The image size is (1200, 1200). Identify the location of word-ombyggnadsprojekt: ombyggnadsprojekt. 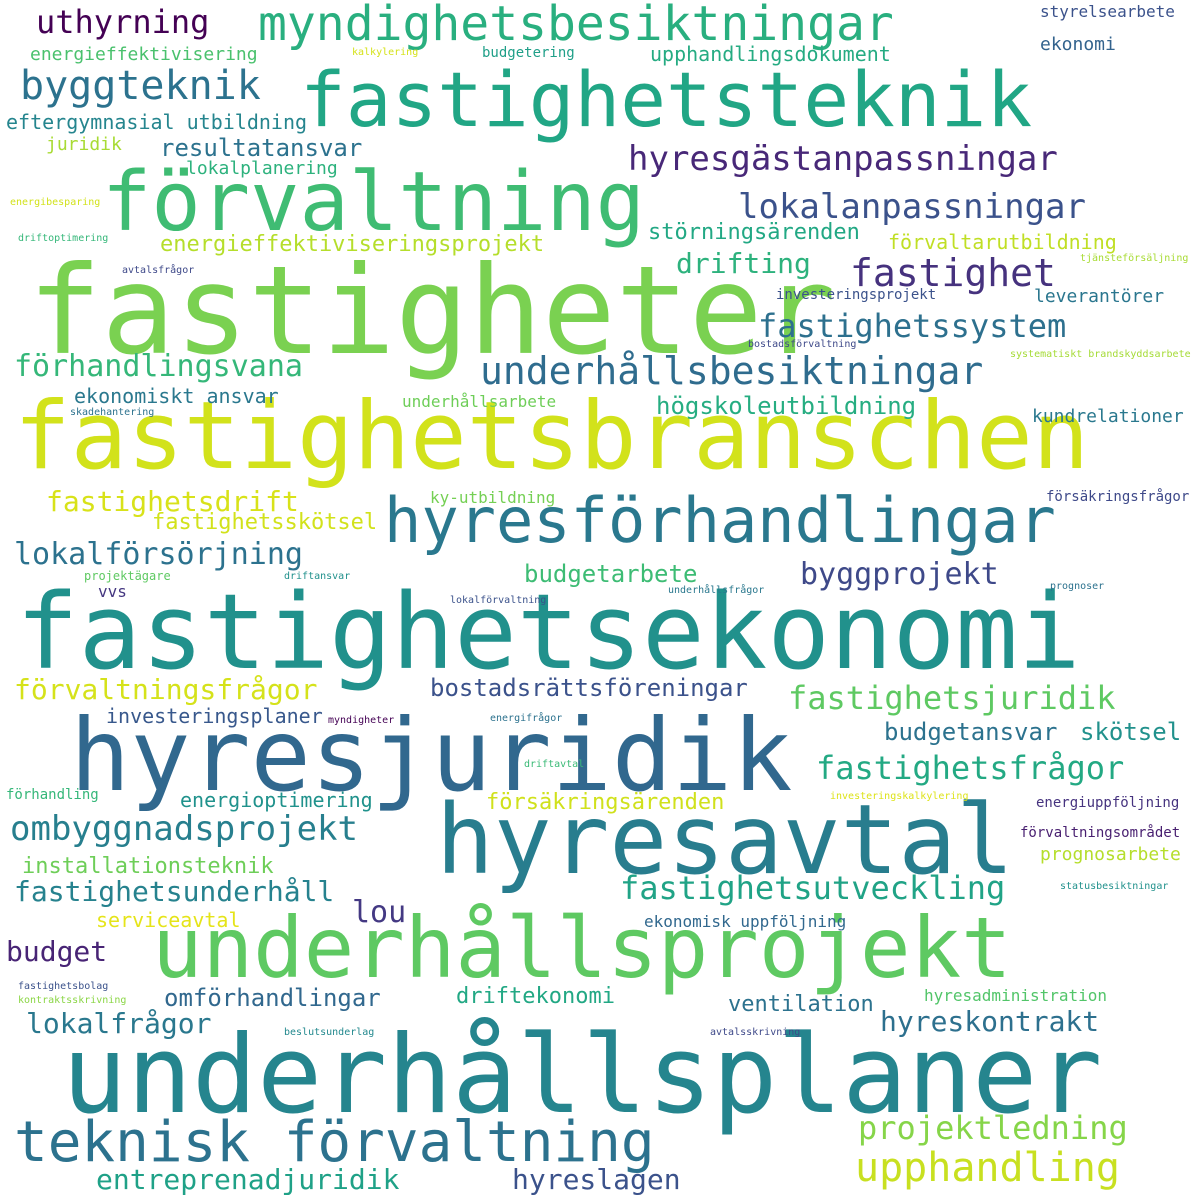
(184, 829).